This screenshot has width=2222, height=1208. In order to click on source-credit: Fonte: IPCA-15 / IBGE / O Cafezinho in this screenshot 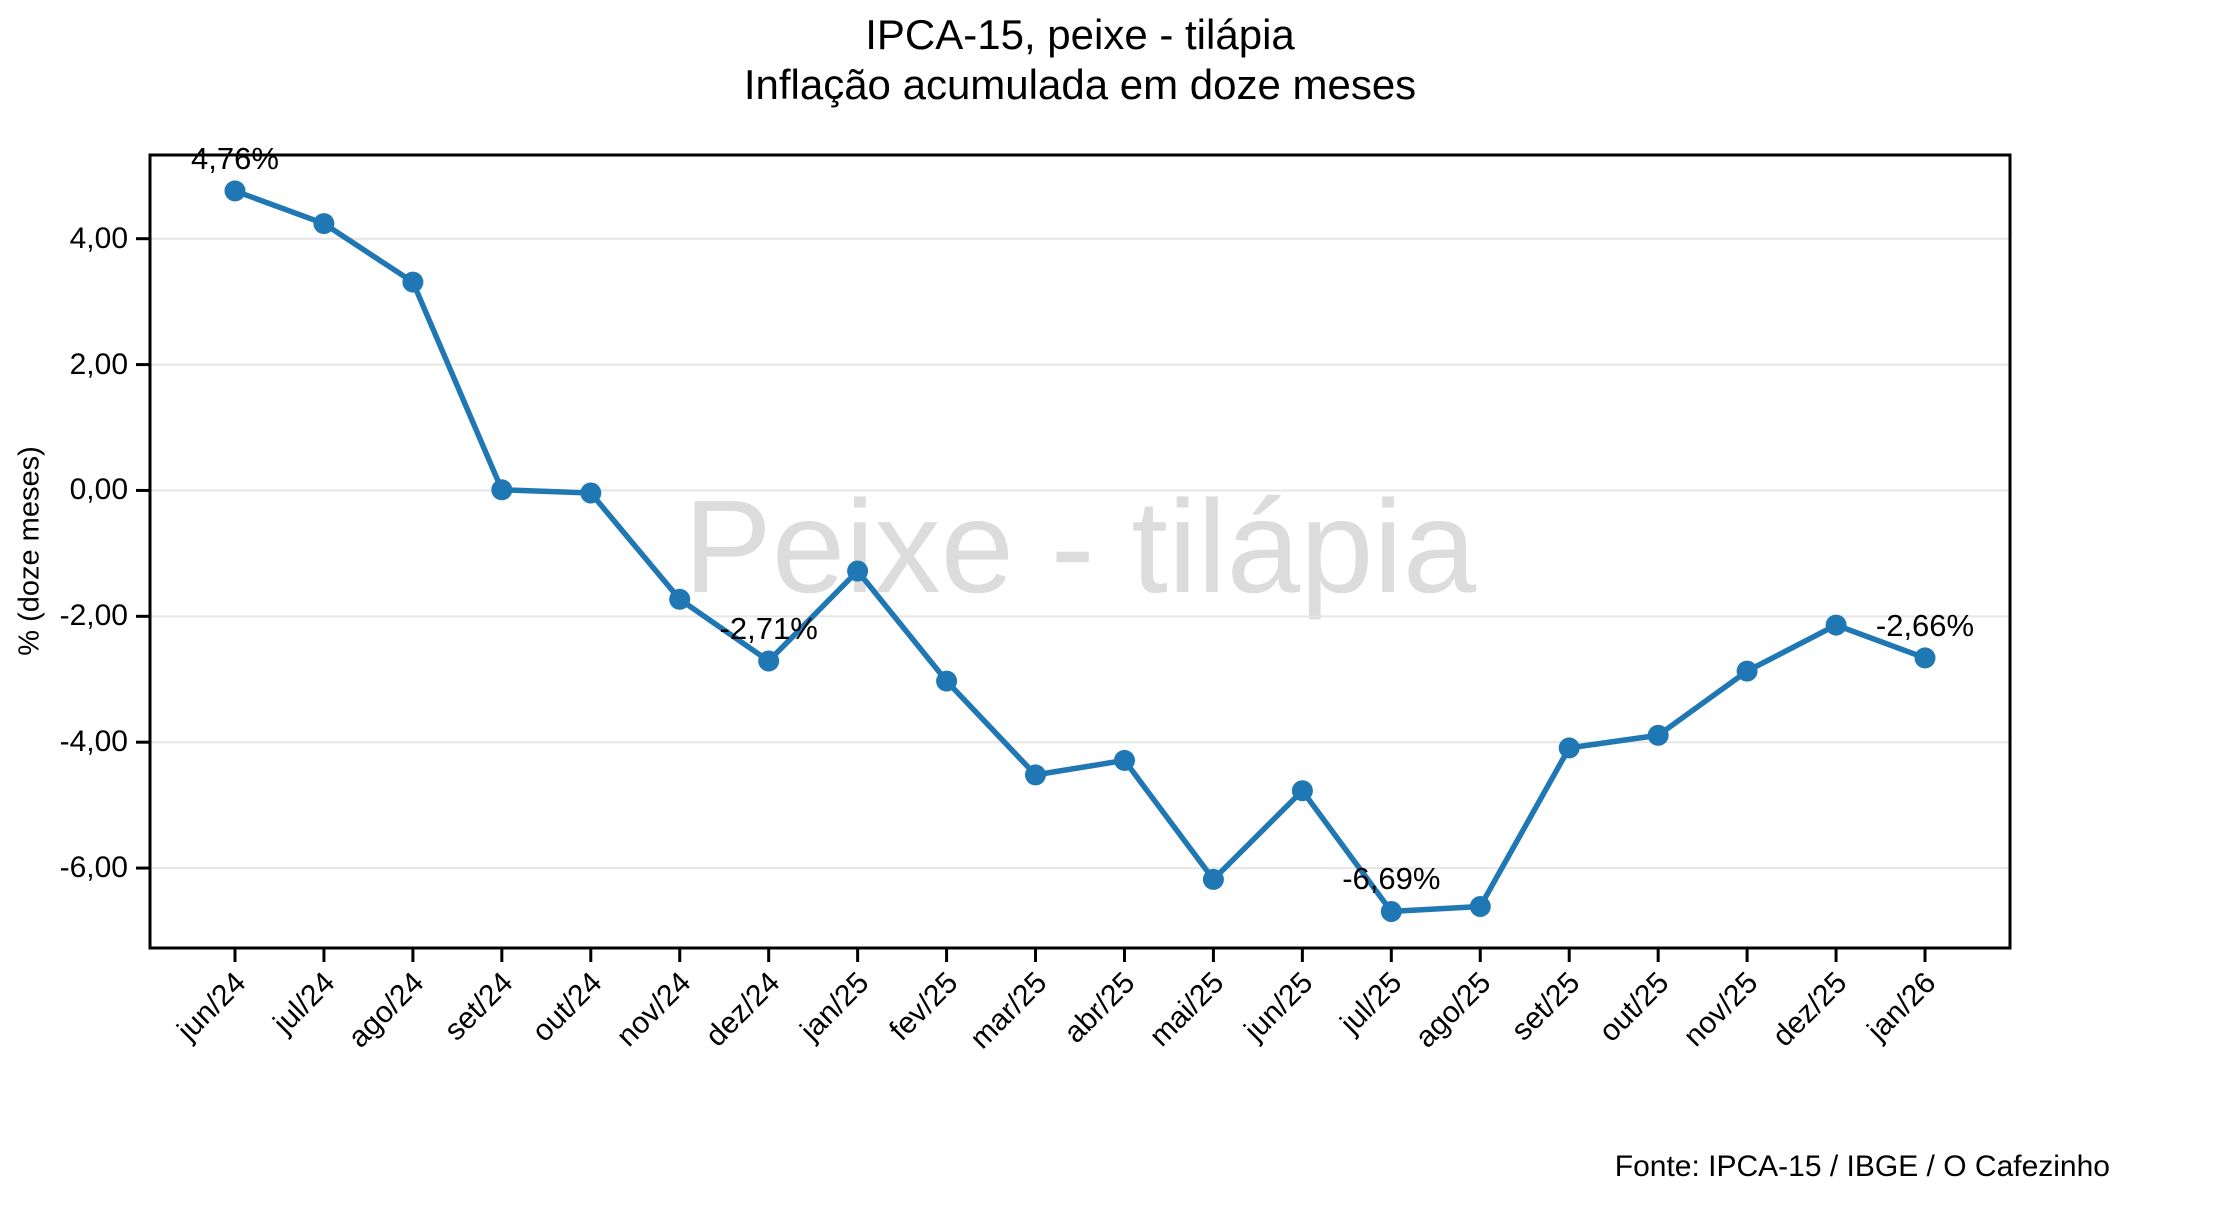, I will do `click(1862, 1166)`.